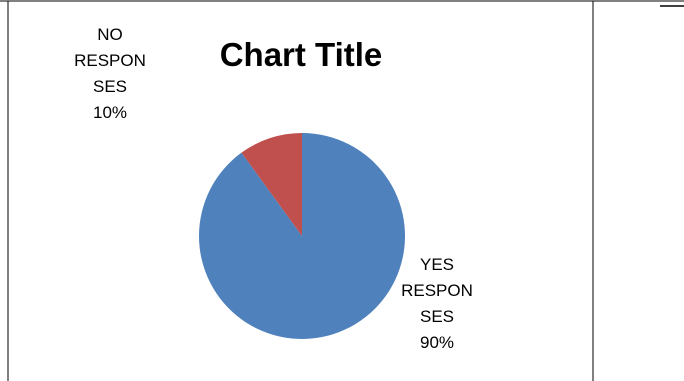 The width and height of the screenshot is (684, 381). I want to click on data-label-yes: YES RESPON SES 90%, so click(437, 303).